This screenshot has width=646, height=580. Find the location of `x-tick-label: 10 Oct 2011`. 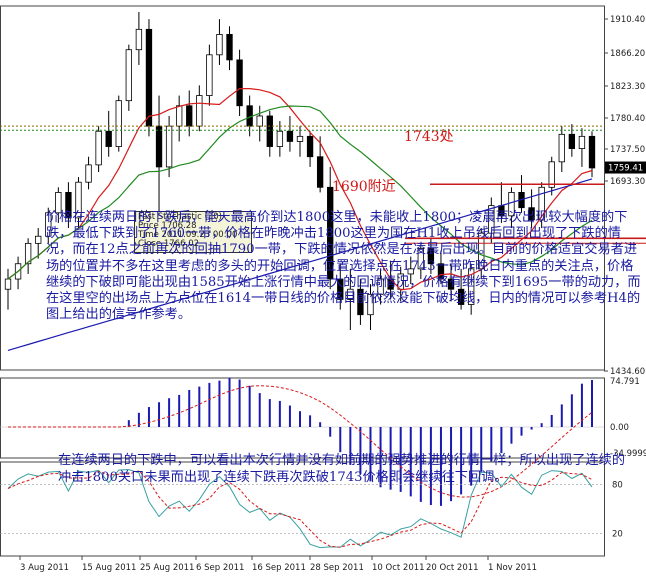

x-tick-label: 10 Oct 2011 is located at coordinates (398, 568).